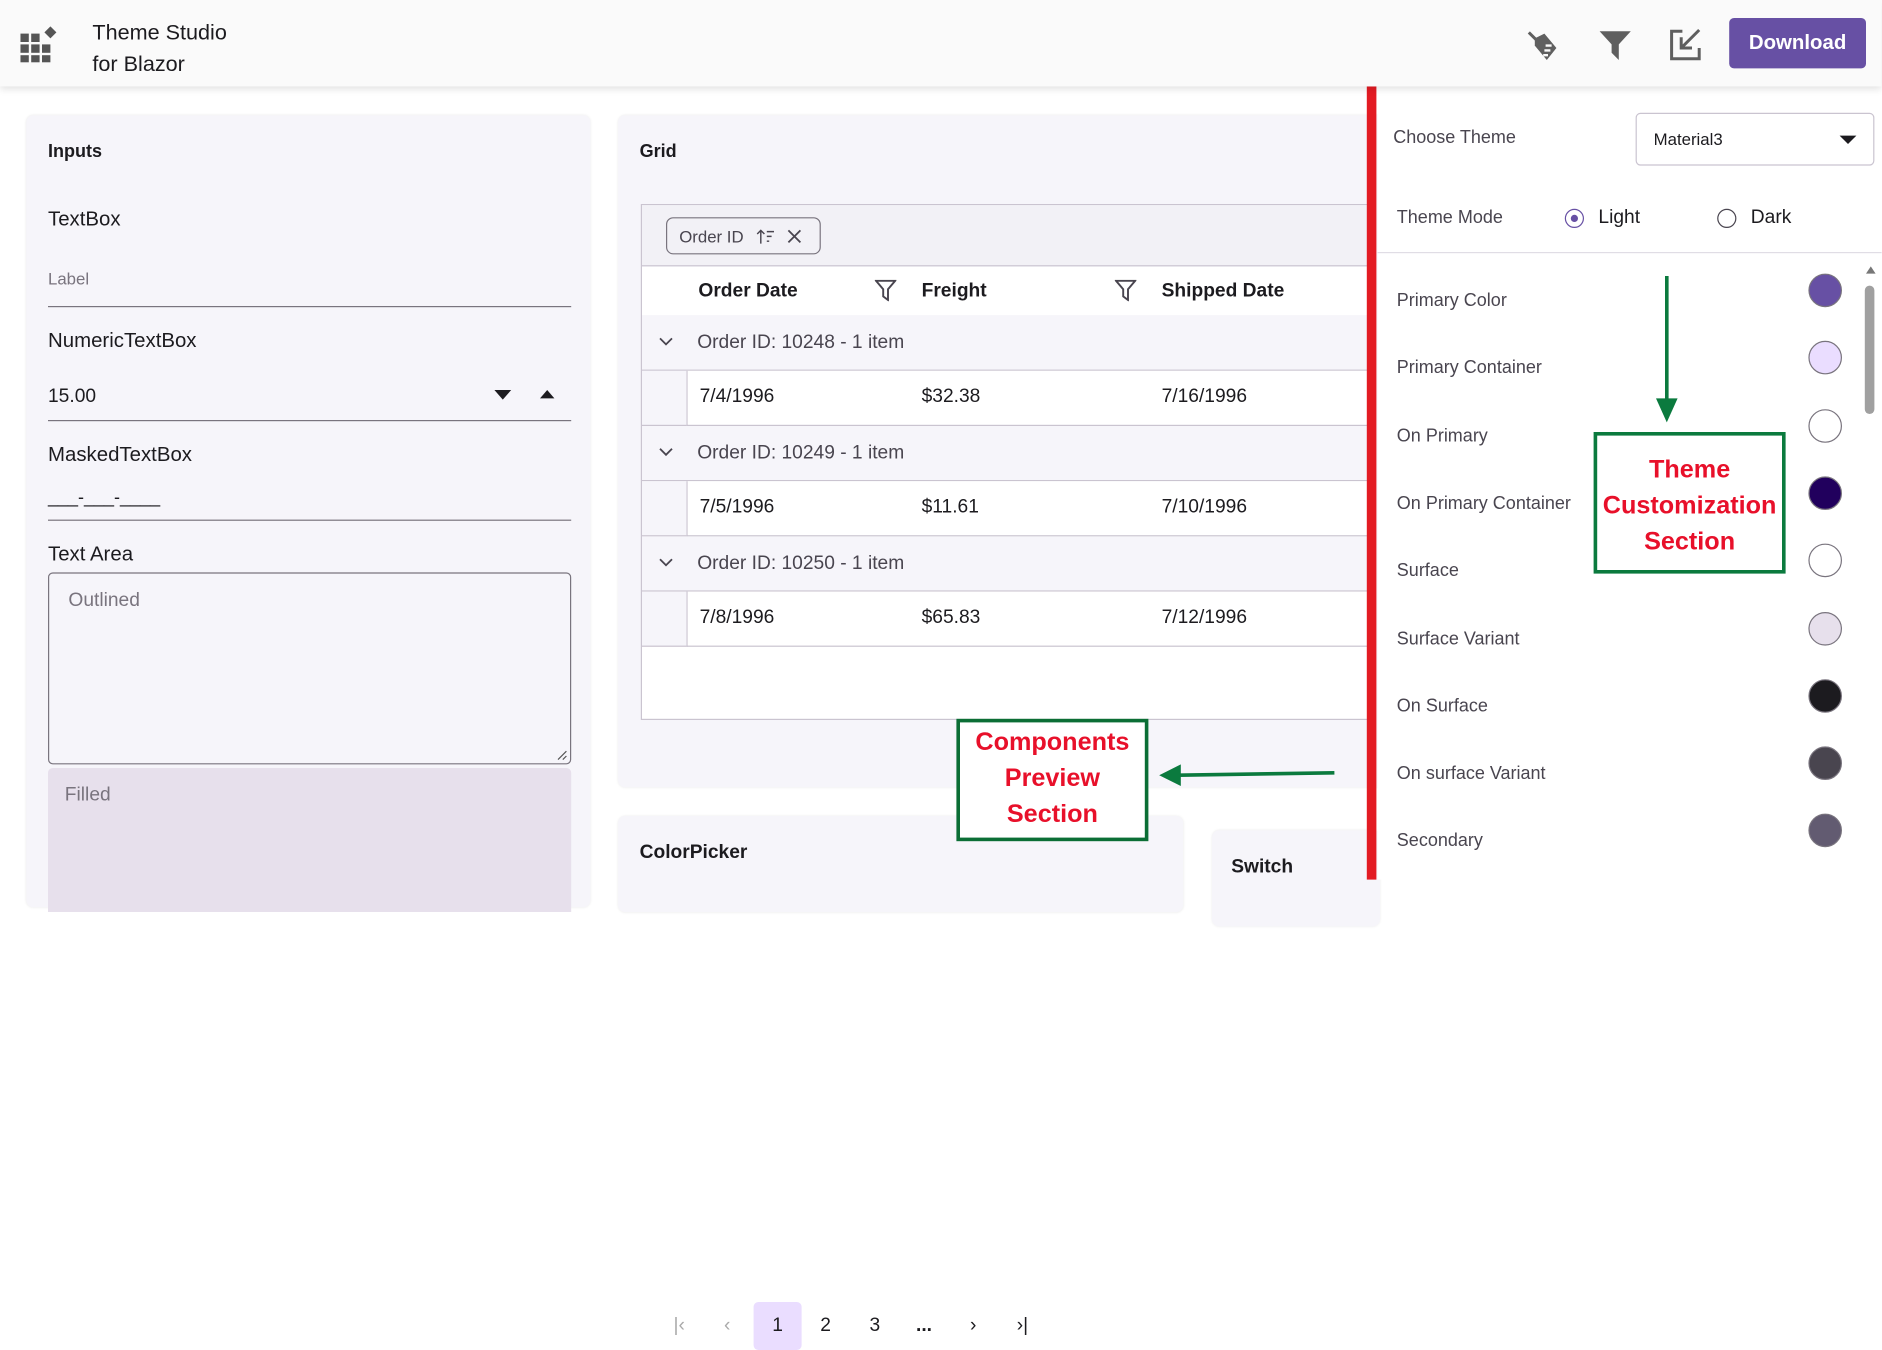 This screenshot has height=1350, width=1882. Describe the element at coordinates (120, 454) in the screenshot. I see `masked-label: MaskedTextBox` at that location.